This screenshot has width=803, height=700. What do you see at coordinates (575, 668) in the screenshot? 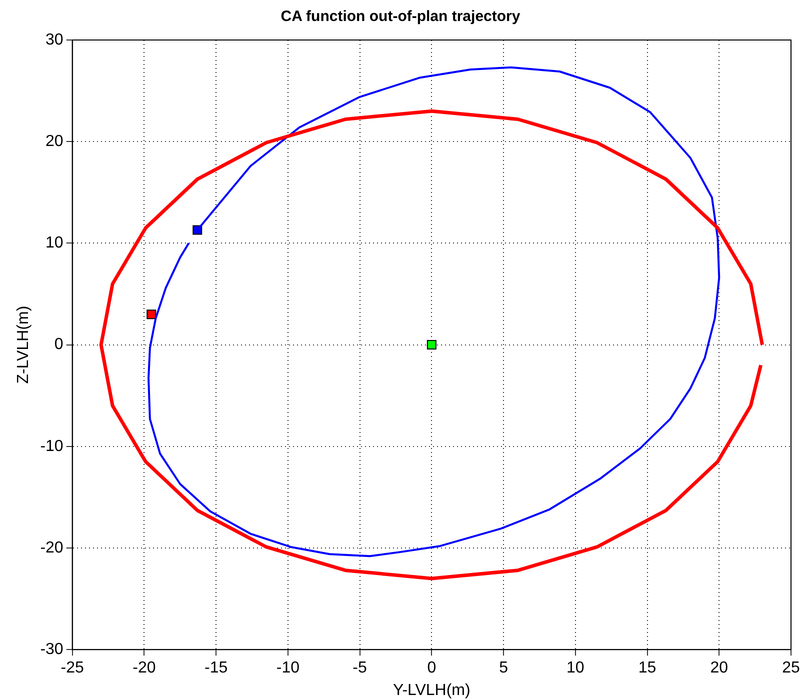
I see `x-tick-label: 10` at bounding box center [575, 668].